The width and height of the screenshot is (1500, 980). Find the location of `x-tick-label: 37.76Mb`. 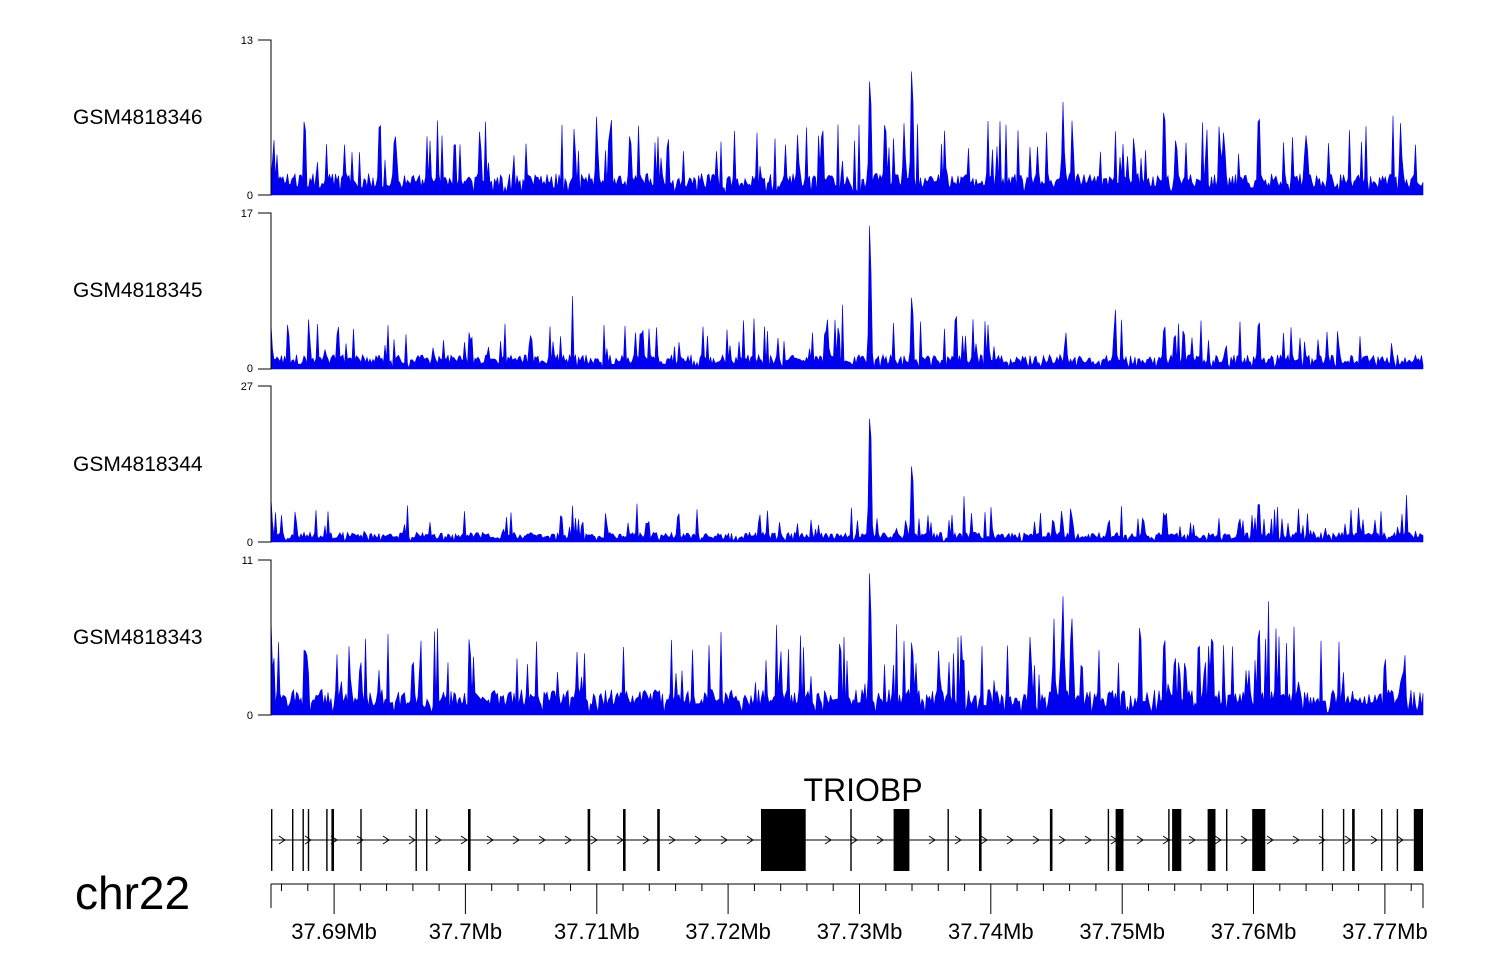

x-tick-label: 37.76Mb is located at coordinates (1254, 931).